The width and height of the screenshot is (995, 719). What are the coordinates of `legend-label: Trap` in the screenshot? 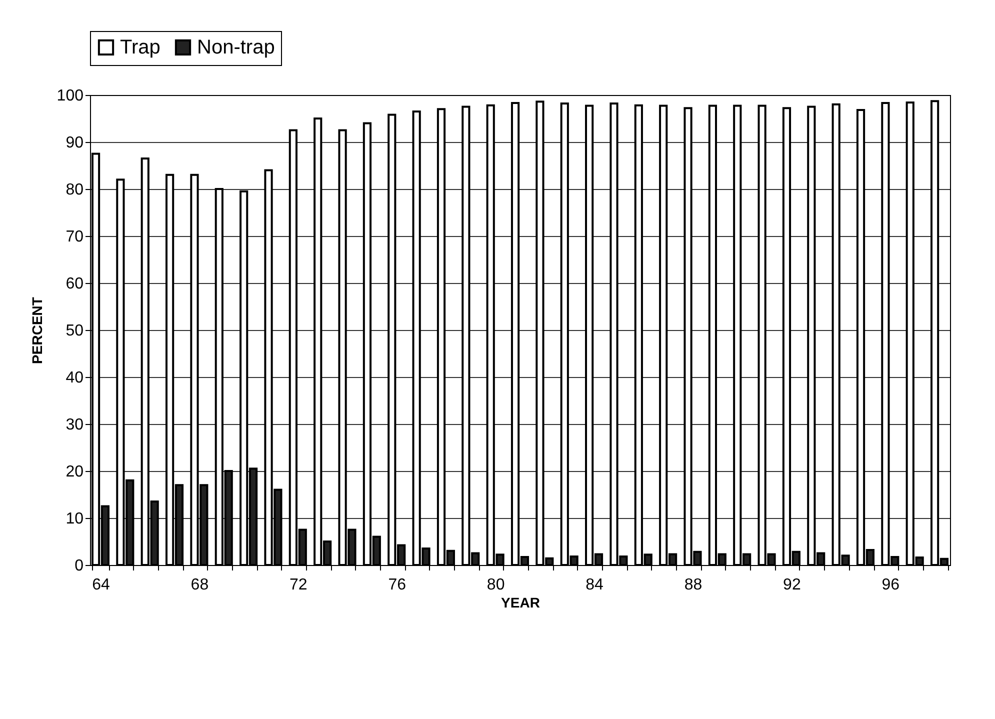 It's located at (140, 47).